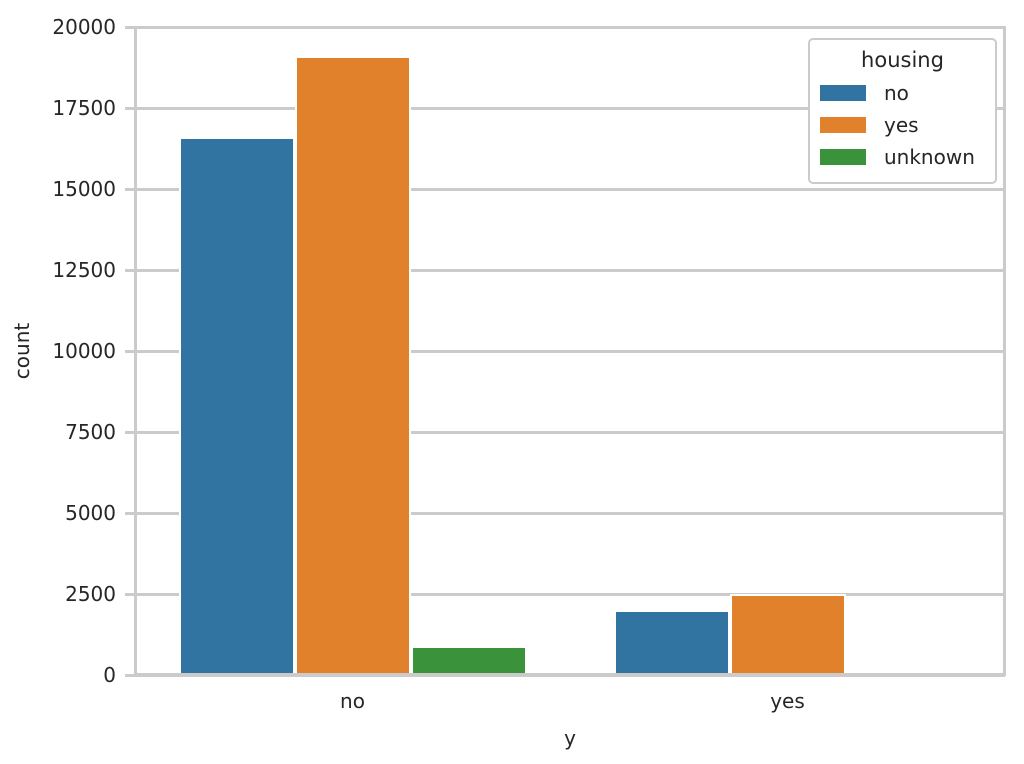 Image resolution: width=1024 pixels, height=764 pixels. I want to click on legend-label: unknown, so click(929, 157).